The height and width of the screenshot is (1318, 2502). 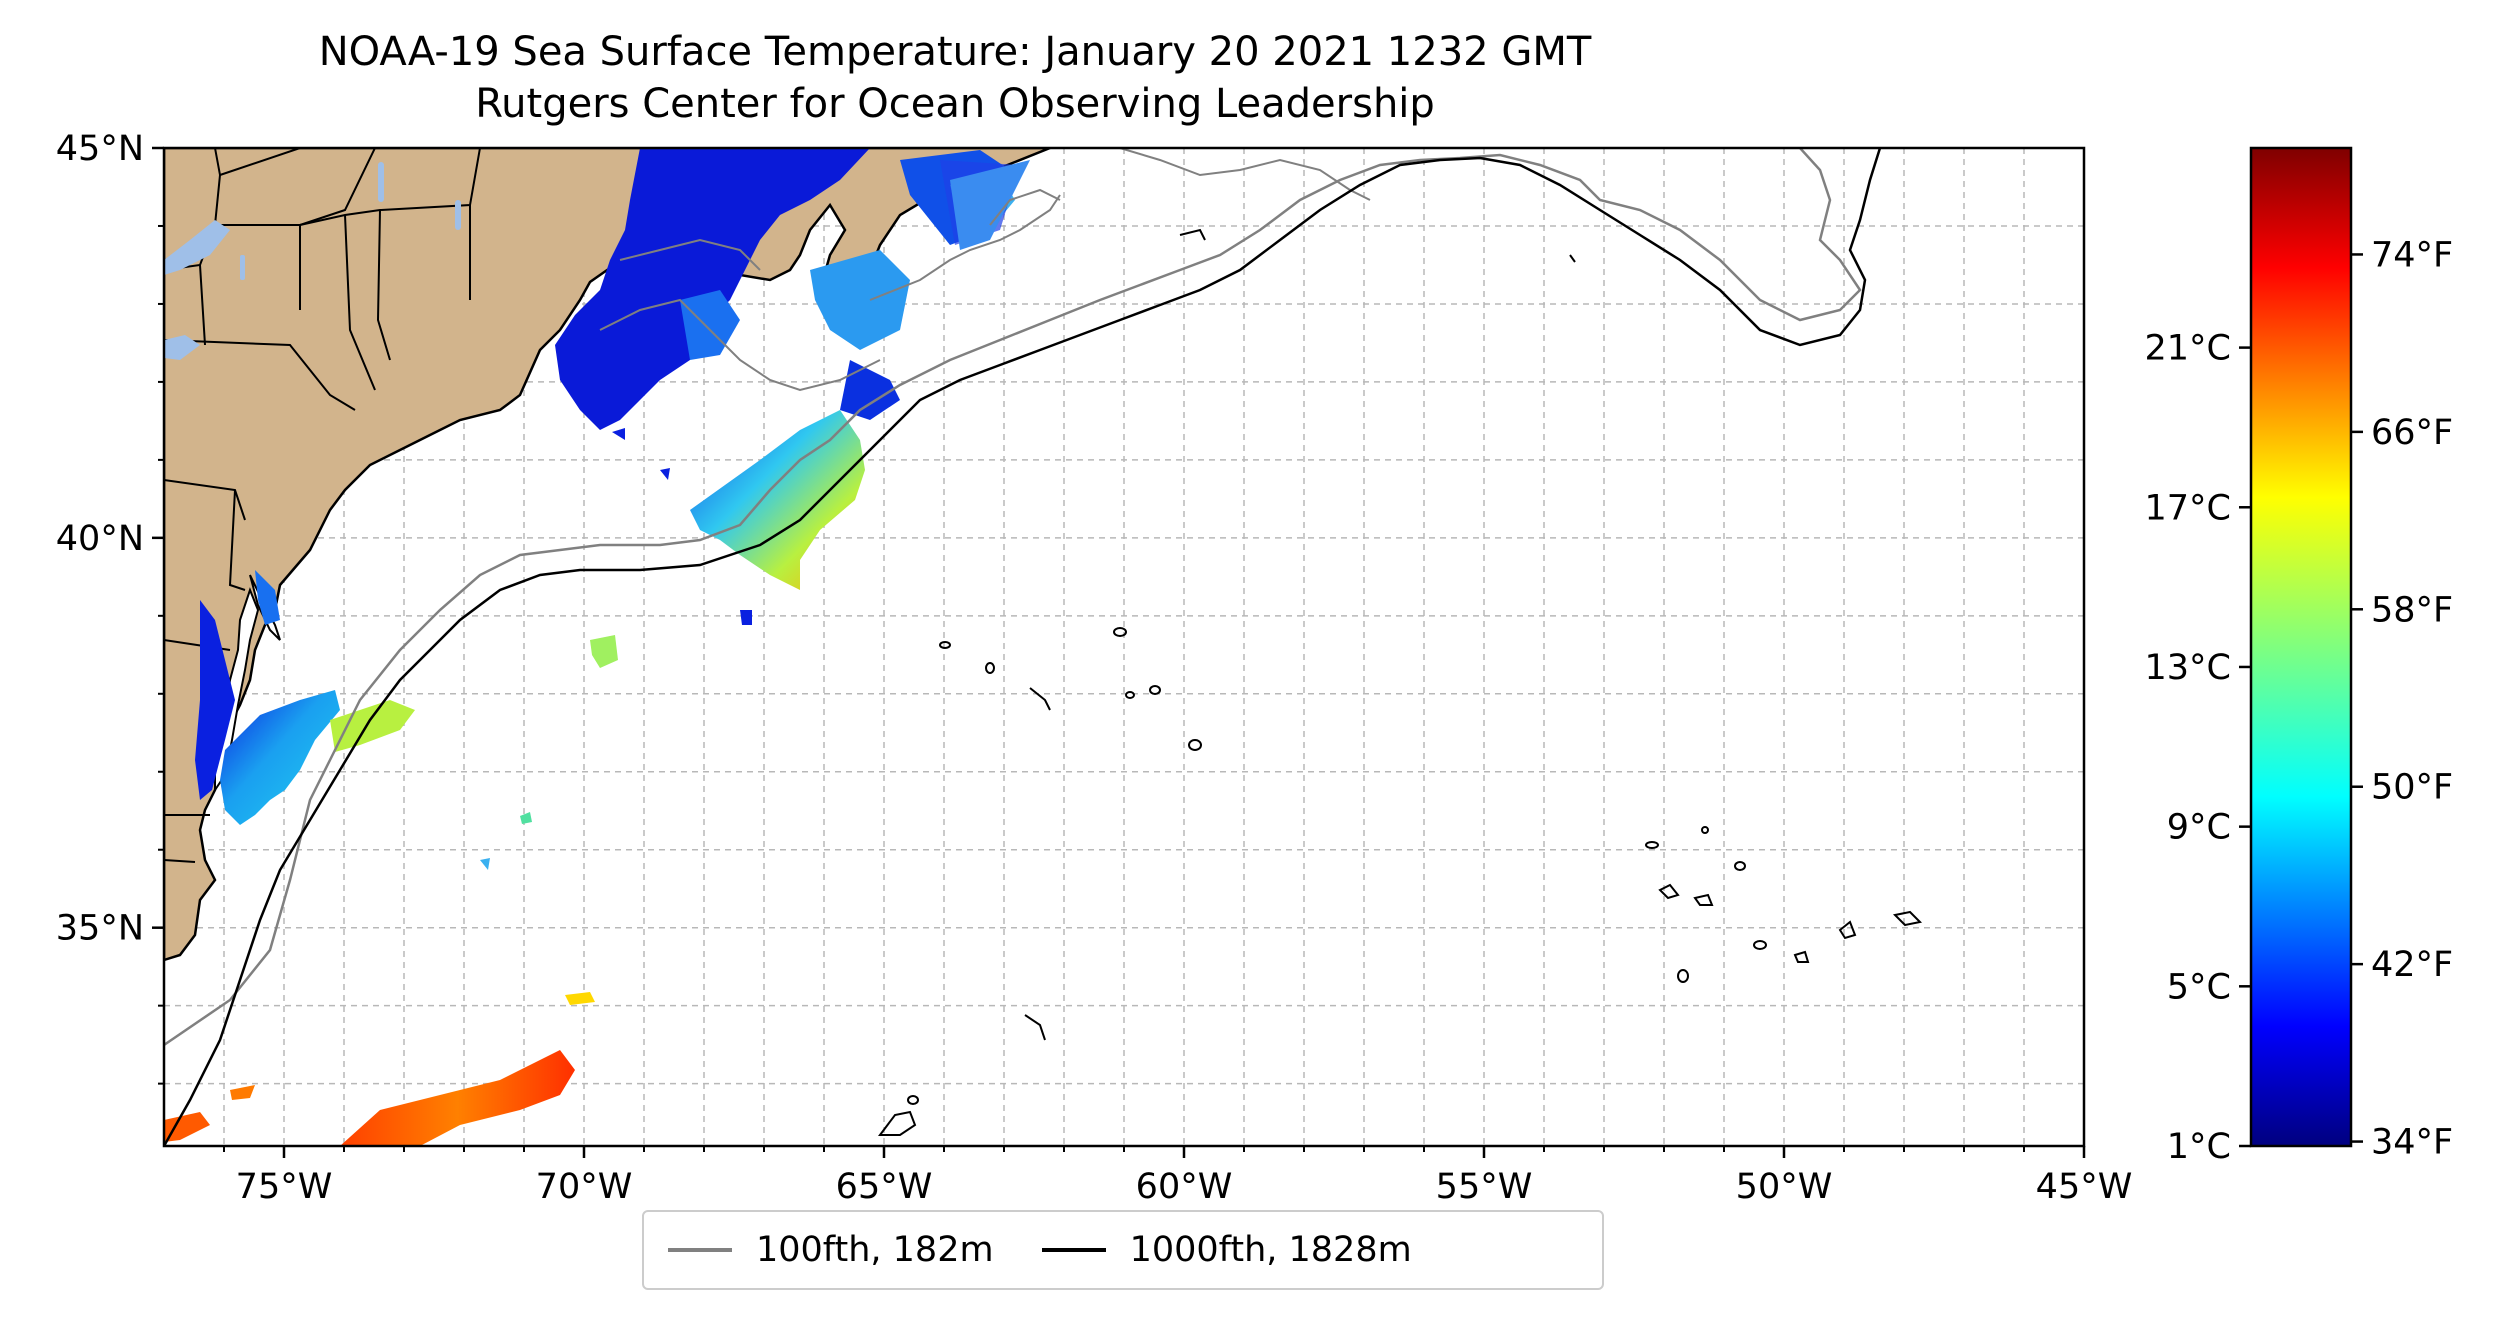 I want to click on legend-label-100fth: 100fth, 182m, so click(x=875, y=1250).